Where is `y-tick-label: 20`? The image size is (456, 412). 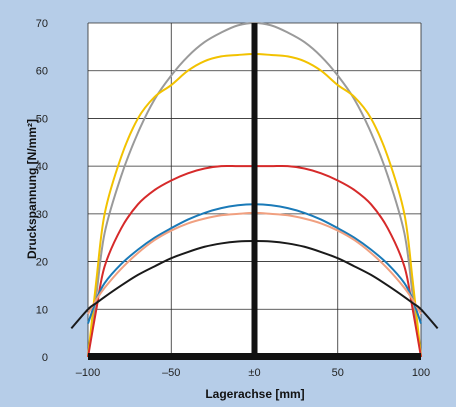
y-tick-label: 20 is located at coordinates (42, 263).